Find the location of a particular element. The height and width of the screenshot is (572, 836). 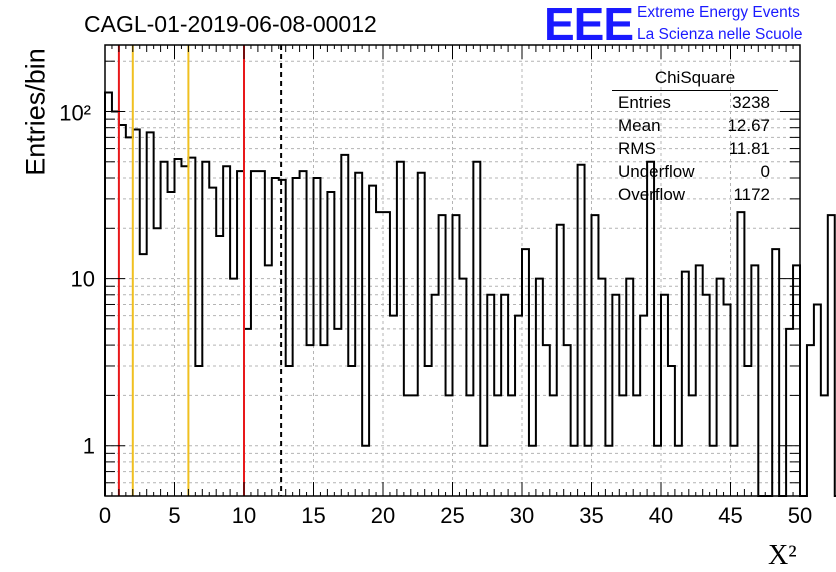

stats-value: 1172 is located at coordinates (751, 194).